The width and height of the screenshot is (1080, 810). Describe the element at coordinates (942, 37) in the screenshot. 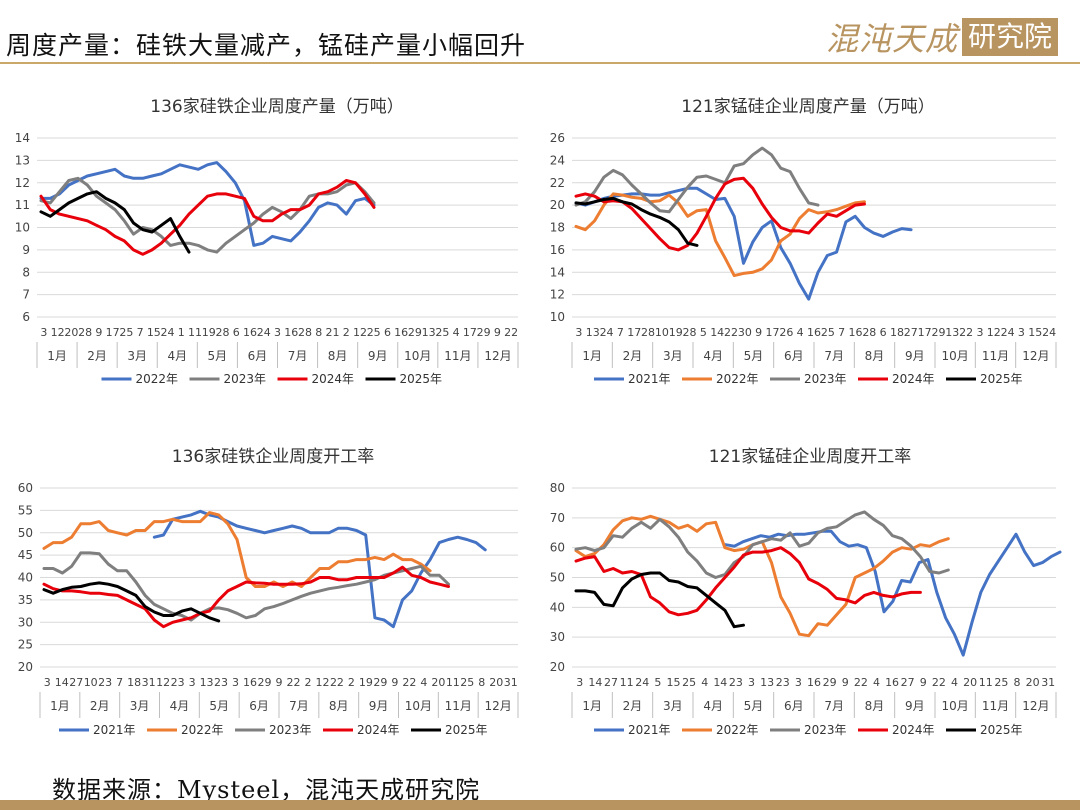

I see `brand-logo: 混沌天成 研究院` at that location.